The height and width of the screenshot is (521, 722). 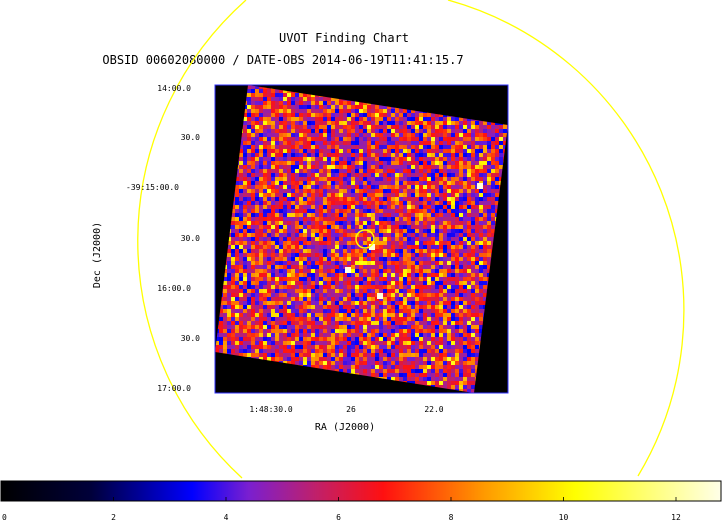 I want to click on colorbar: 0 2 4 6 8 10 12, so click(x=361, y=500).